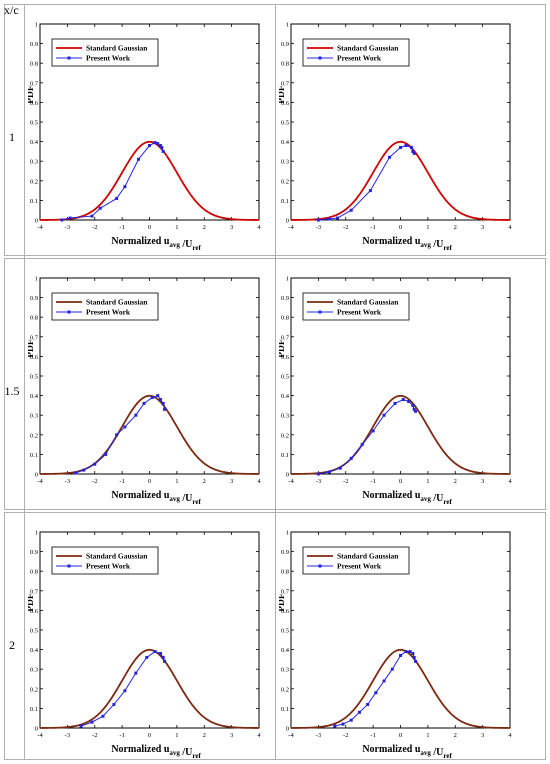 This screenshot has width=550, height=764. Describe the element at coordinates (34, 416) in the screenshot. I see `y-tick-label: 0.3` at that location.